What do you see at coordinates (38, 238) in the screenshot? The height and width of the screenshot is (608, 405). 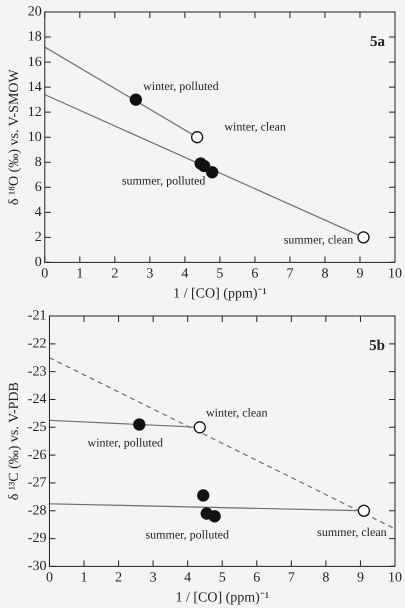 I see `y-tick-label: 2` at bounding box center [38, 238].